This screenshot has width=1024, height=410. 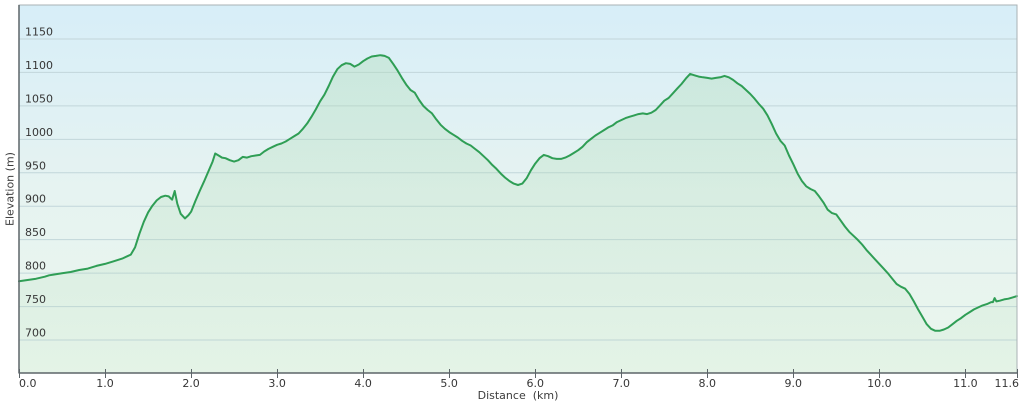 What do you see at coordinates (277, 383) in the screenshot?
I see `x-tick-label: 3.0` at bounding box center [277, 383].